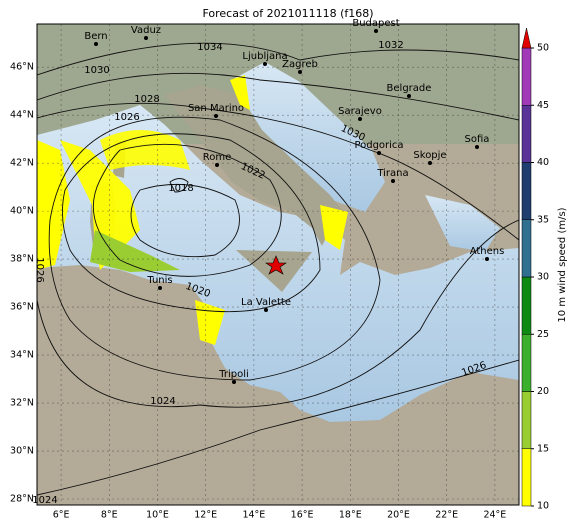 The width and height of the screenshot is (576, 529). Describe the element at coordinates (22, 259) in the screenshot. I see `lat-tick-label: 38°N` at that location.